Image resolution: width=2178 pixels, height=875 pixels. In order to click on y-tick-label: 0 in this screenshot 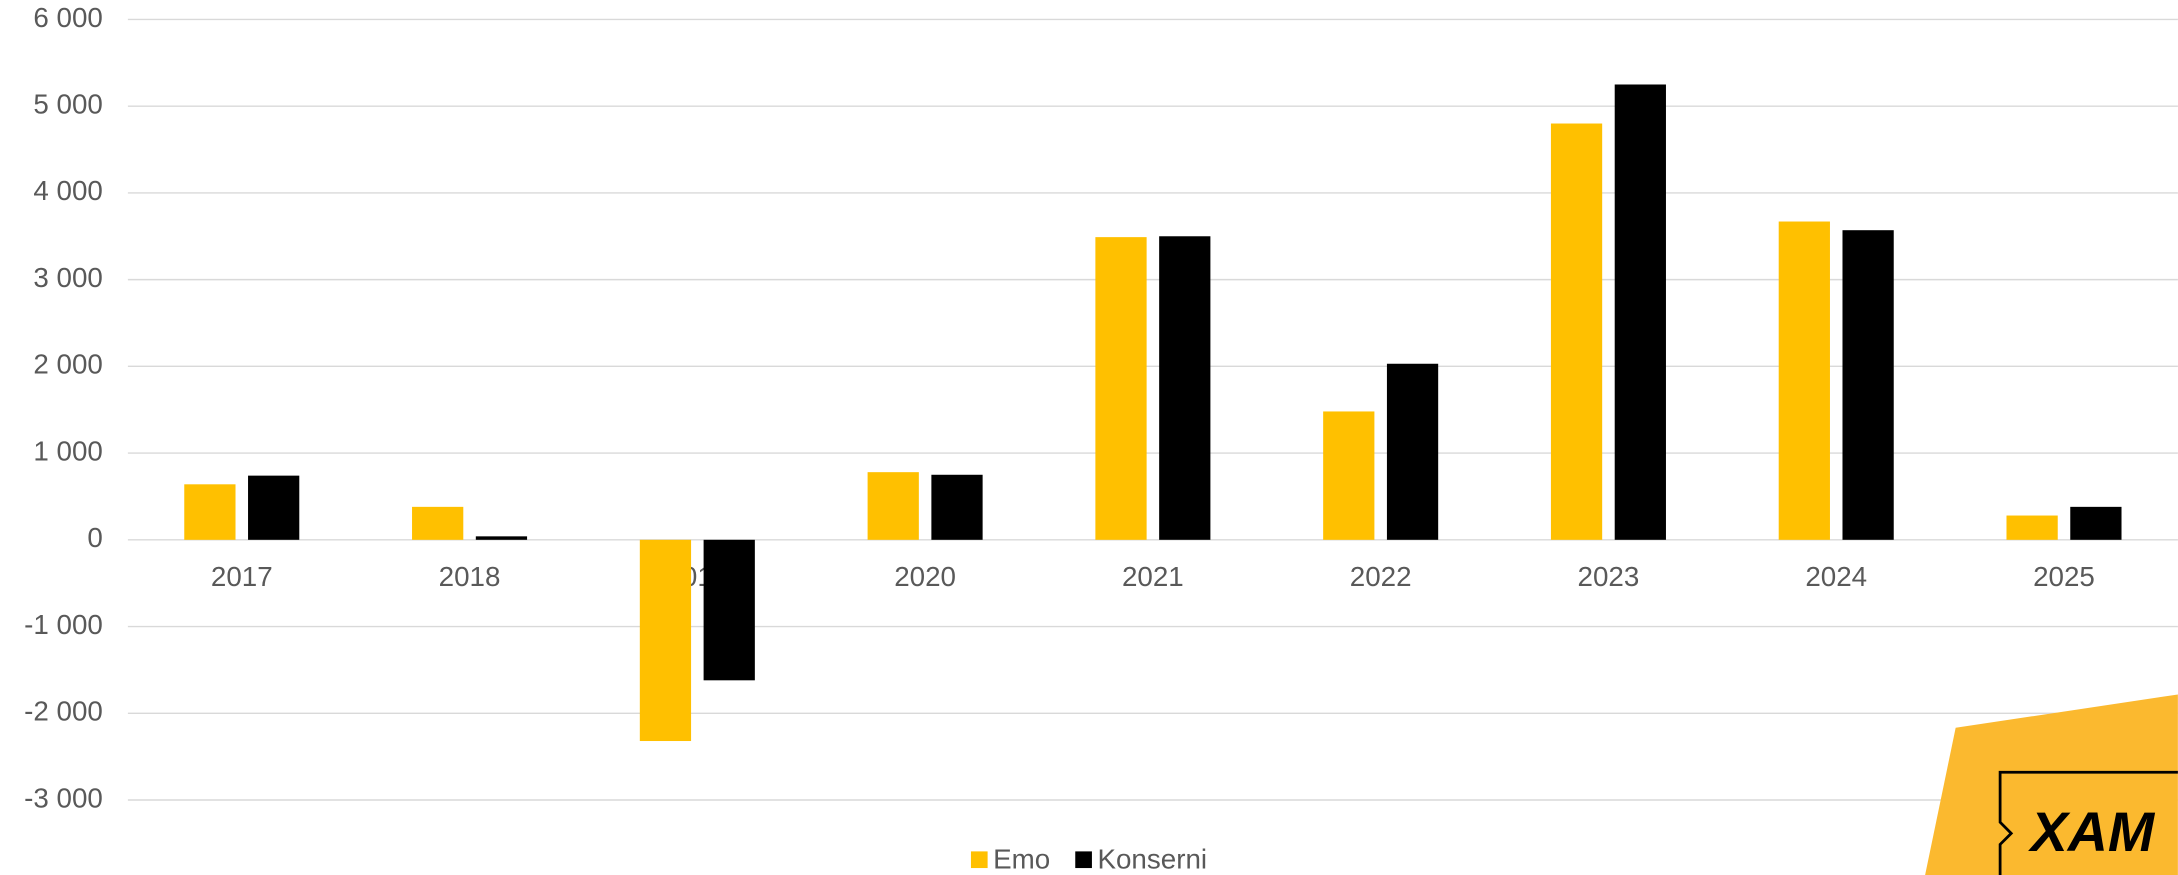, I will do `click(94, 537)`.